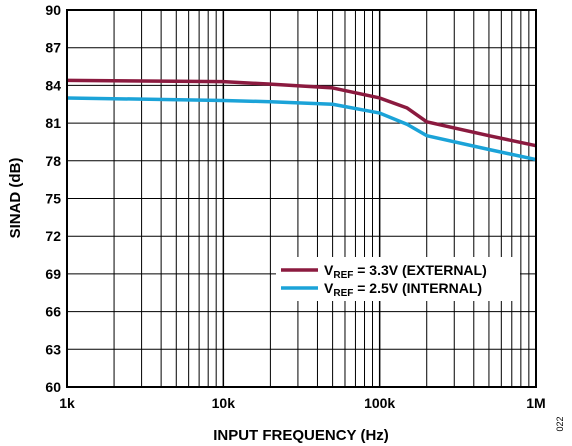 The image size is (572, 446). Describe the element at coordinates (301, 129) in the screenshot. I see `series-line-internal` at that location.